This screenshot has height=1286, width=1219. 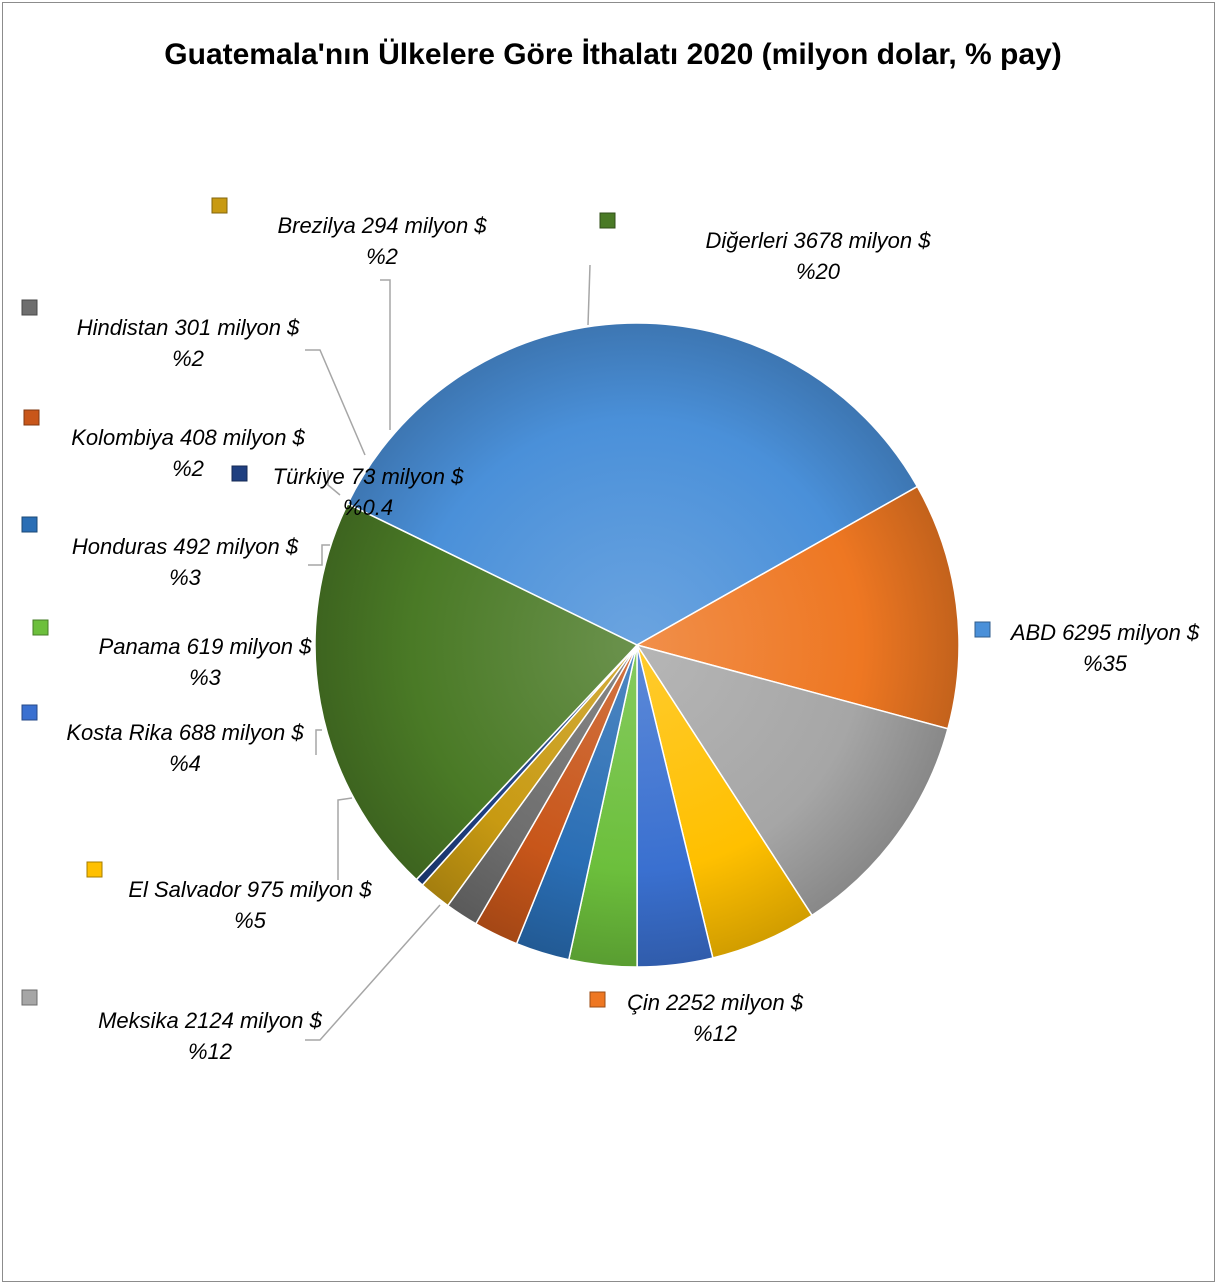 What do you see at coordinates (29, 997) in the screenshot?
I see `legend-key-meksika` at bounding box center [29, 997].